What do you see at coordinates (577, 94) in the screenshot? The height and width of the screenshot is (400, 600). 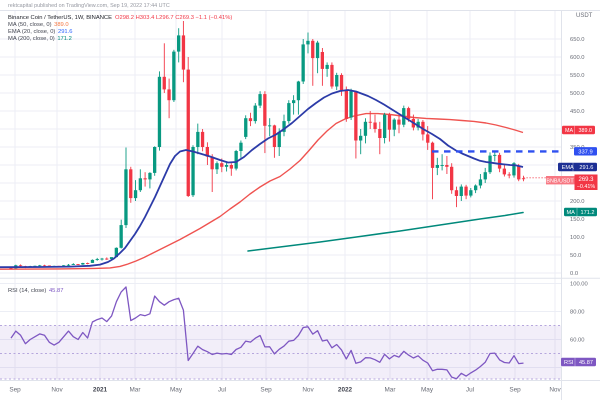 I see `svg-text: 500.0` at bounding box center [577, 94].